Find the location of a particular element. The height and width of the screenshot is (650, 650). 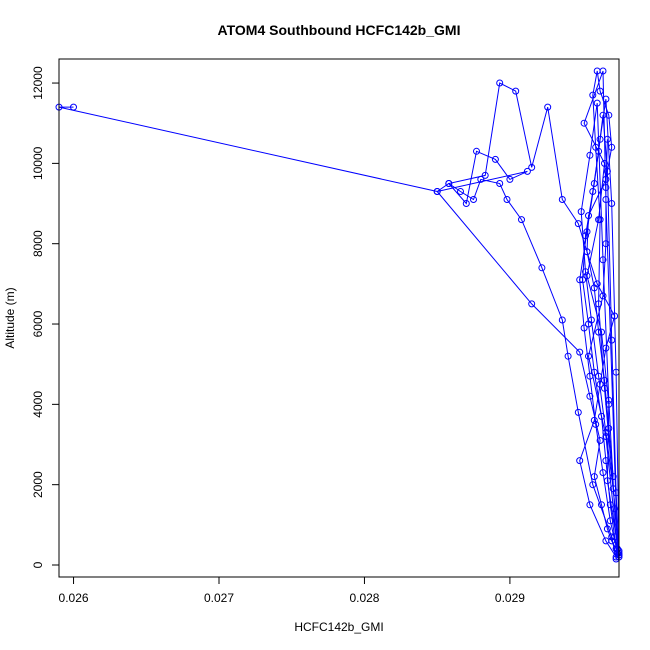

y-tick-label: 12000 is located at coordinates (38, 83).